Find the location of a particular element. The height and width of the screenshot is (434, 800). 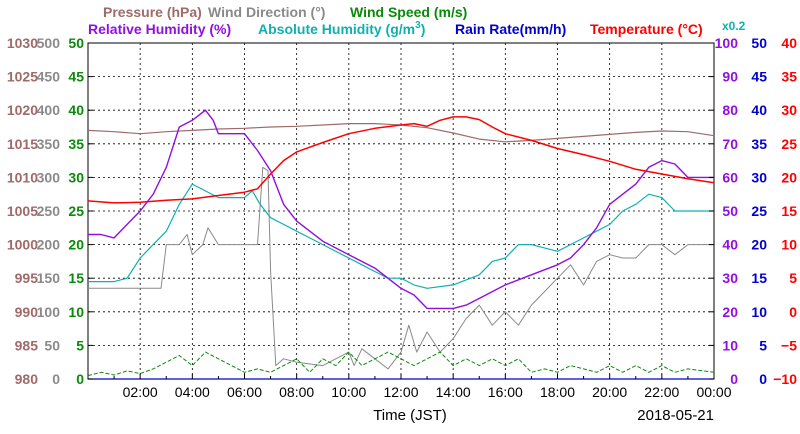

y-tick-label-wind_speed: 5 is located at coordinates (80, 345).